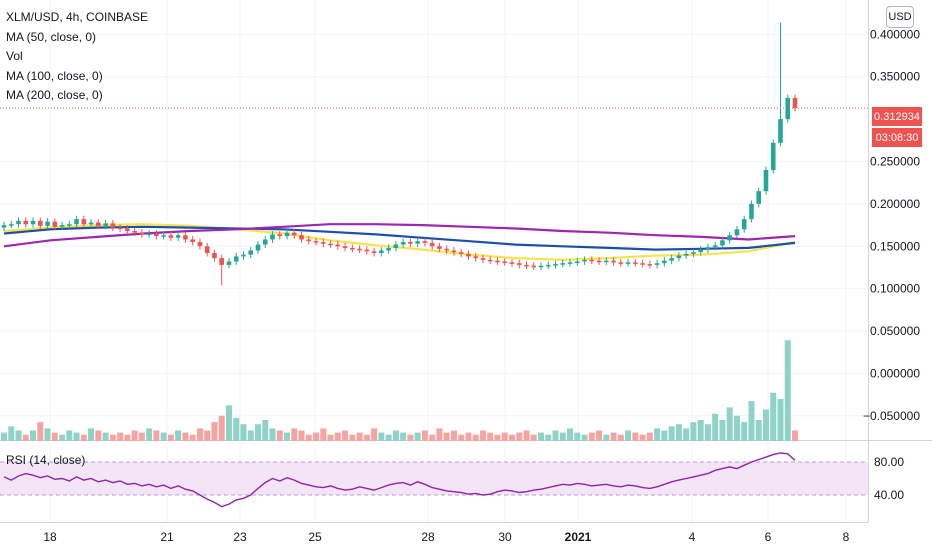 This screenshot has height=550, width=932. Describe the element at coordinates (46, 460) in the screenshot. I see `rsi-legend: RSI (14, close)` at that location.